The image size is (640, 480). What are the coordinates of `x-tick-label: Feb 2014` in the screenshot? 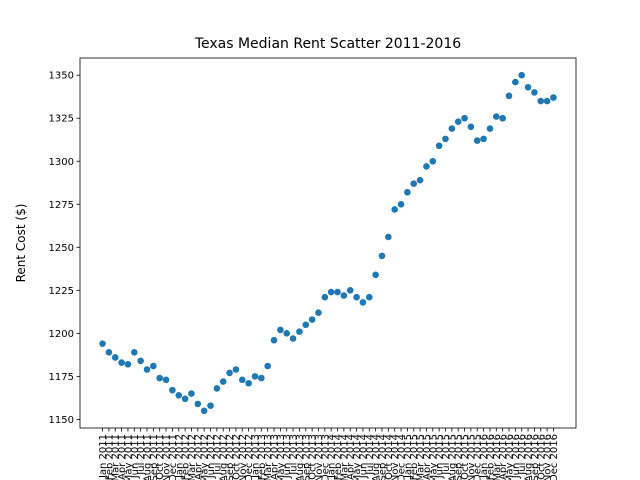 It's located at (338, 457).